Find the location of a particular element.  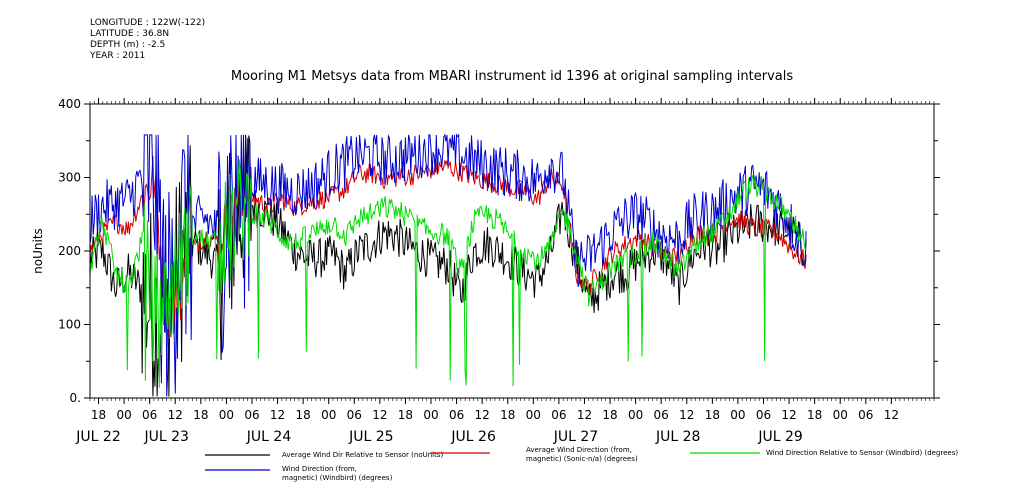

y-tick-label: 100 is located at coordinates (69, 325).